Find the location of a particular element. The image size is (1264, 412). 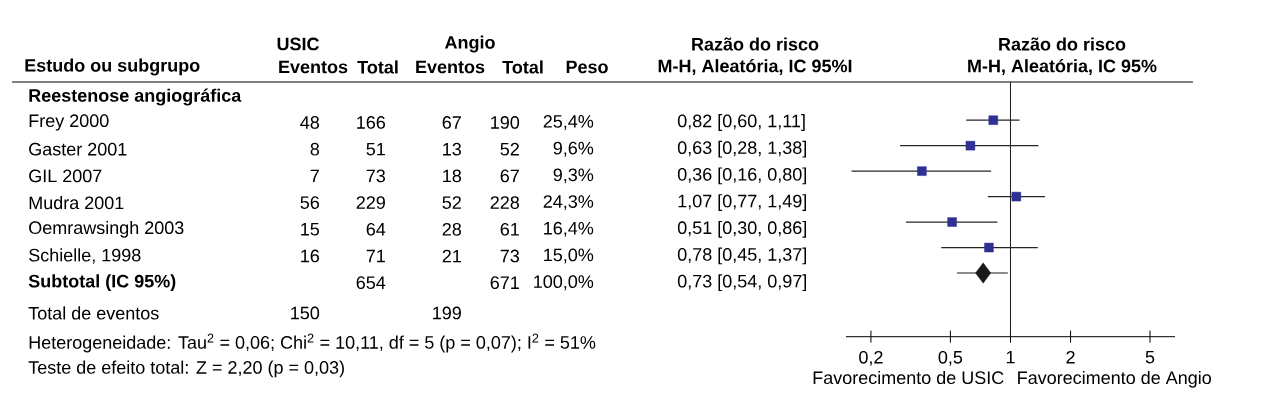

text: 21 is located at coordinates (451, 256).